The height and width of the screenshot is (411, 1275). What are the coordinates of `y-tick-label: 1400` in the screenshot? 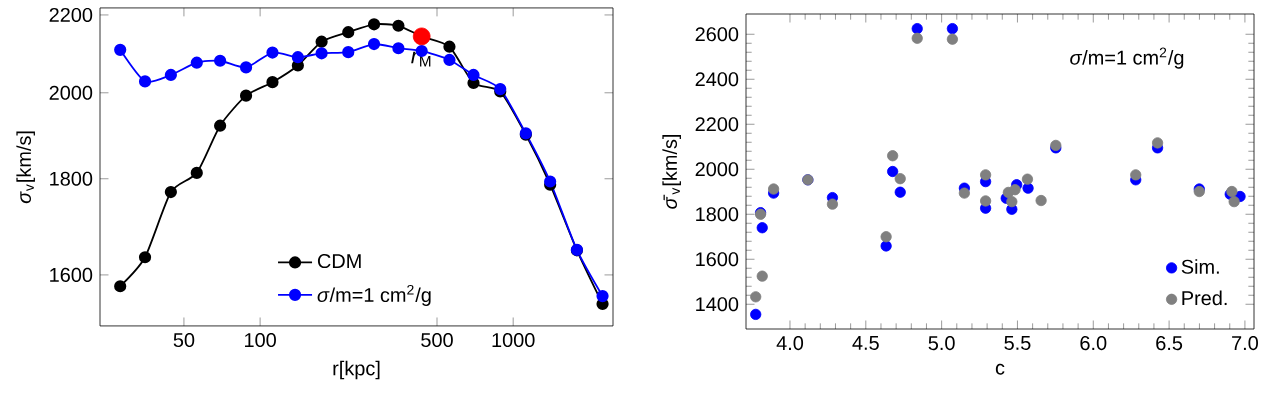 It's located at (717, 304).